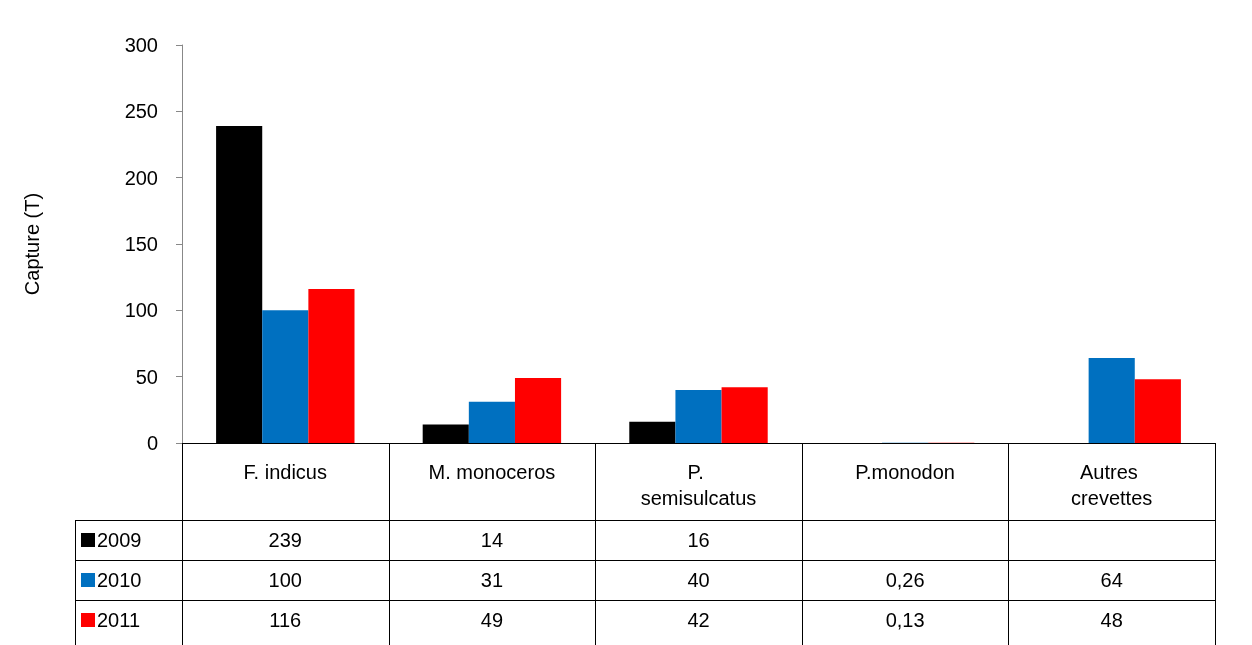 The height and width of the screenshot is (645, 1252). What do you see at coordinates (698, 540) in the screenshot?
I see `data-label: 16` at bounding box center [698, 540].